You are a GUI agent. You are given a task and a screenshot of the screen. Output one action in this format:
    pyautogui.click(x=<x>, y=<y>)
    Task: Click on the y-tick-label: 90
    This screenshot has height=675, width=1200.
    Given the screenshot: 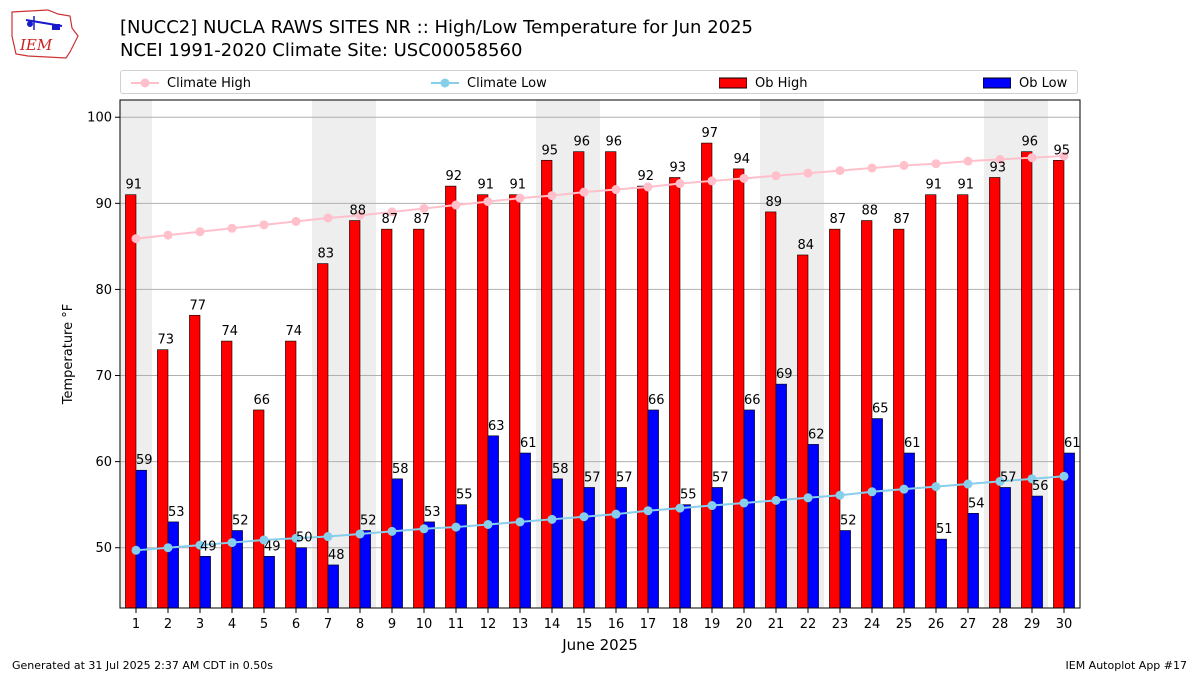 What is the action you would take?
    pyautogui.click(x=103, y=204)
    